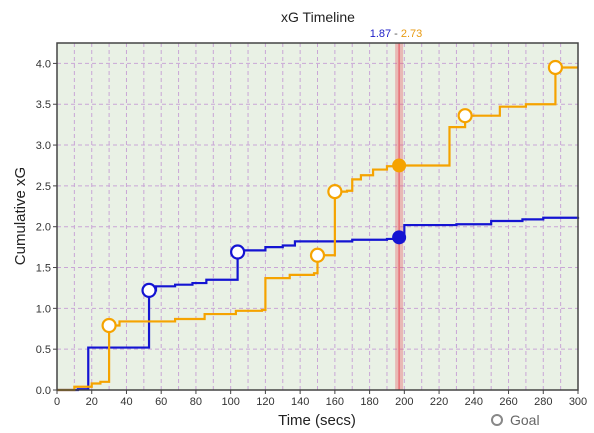 Image resolution: width=594 pixels, height=433 pixels. I want to click on y-tick-label: 1.0, so click(43, 309).